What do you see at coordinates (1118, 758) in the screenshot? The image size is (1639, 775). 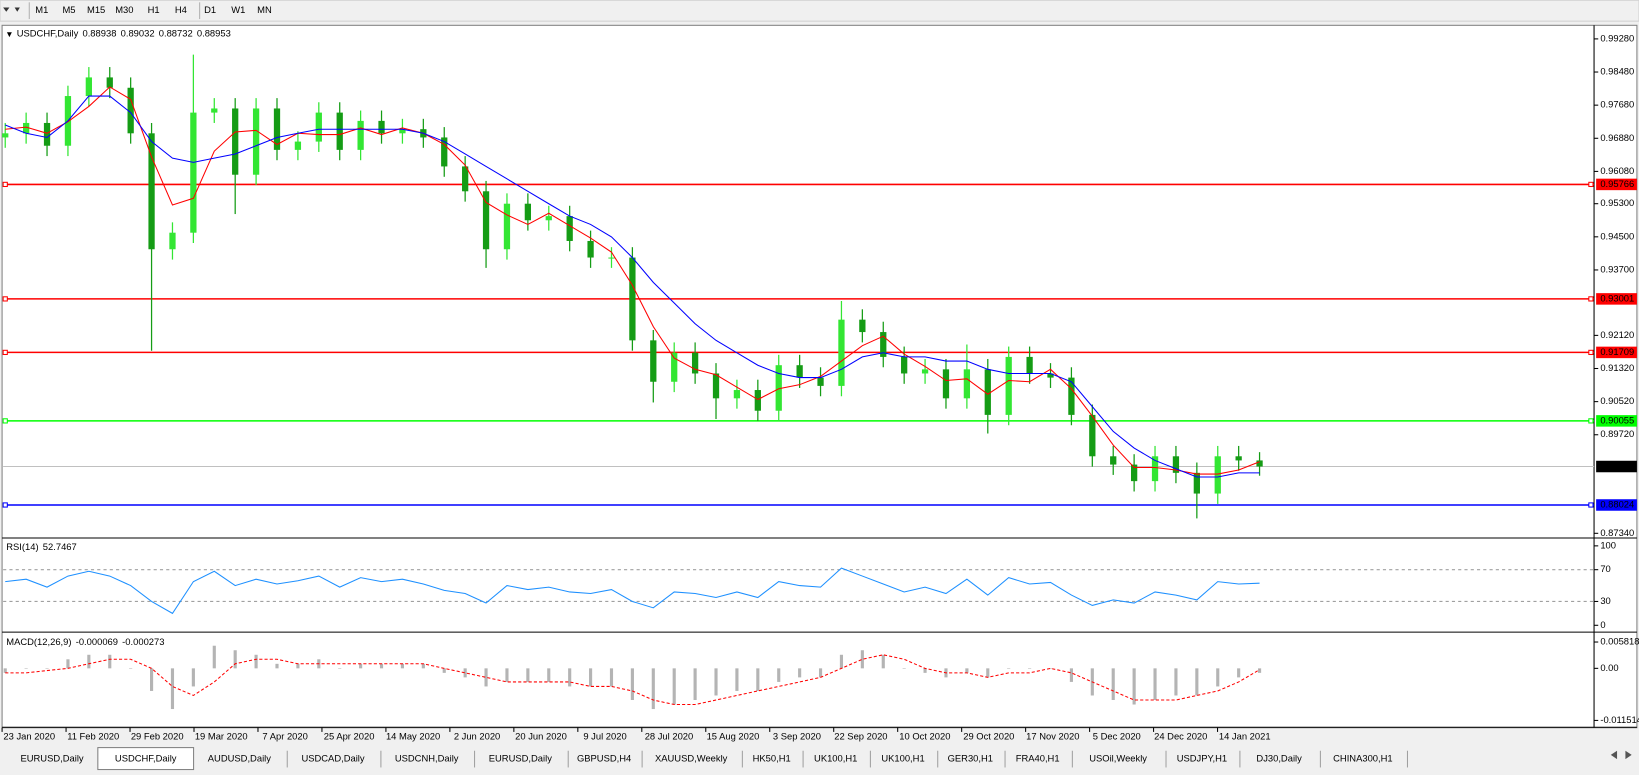 I see `symbol-tab: USOil,Weekly` at bounding box center [1118, 758].